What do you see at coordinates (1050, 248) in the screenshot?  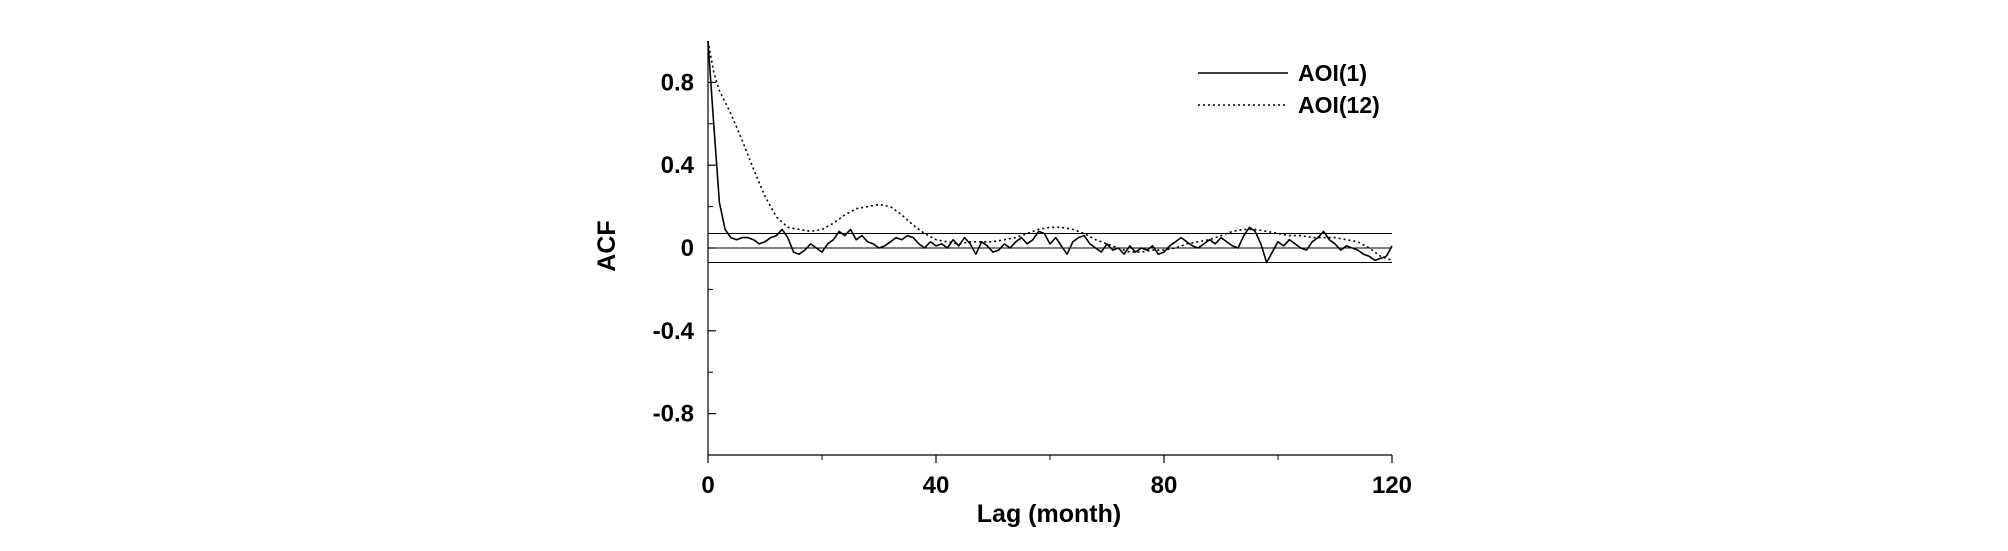 I see `confidence-band` at bounding box center [1050, 248].